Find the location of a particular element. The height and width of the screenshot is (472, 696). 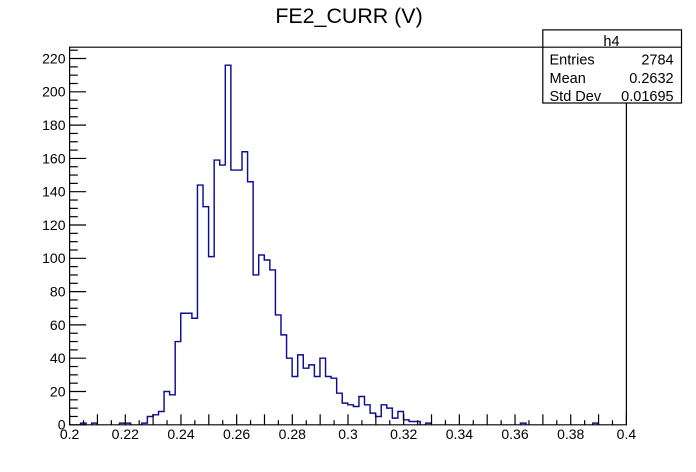

svg-text: Mean is located at coordinates (568, 79).